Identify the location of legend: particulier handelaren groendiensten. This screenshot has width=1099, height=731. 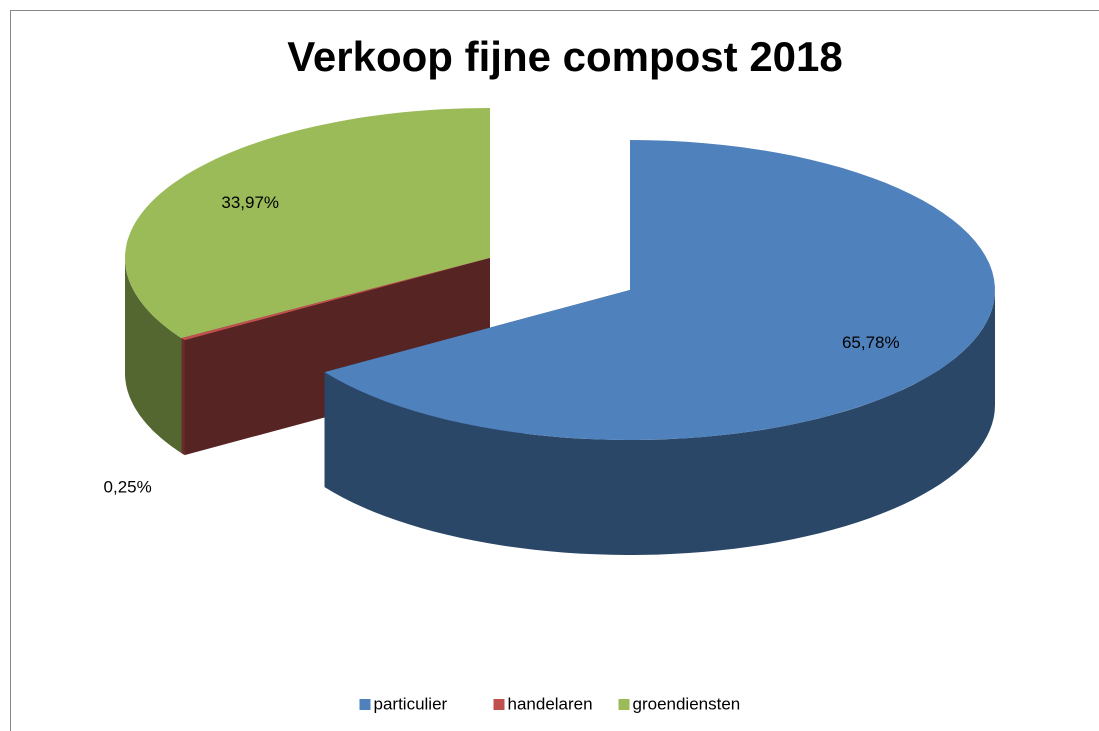
(550, 703).